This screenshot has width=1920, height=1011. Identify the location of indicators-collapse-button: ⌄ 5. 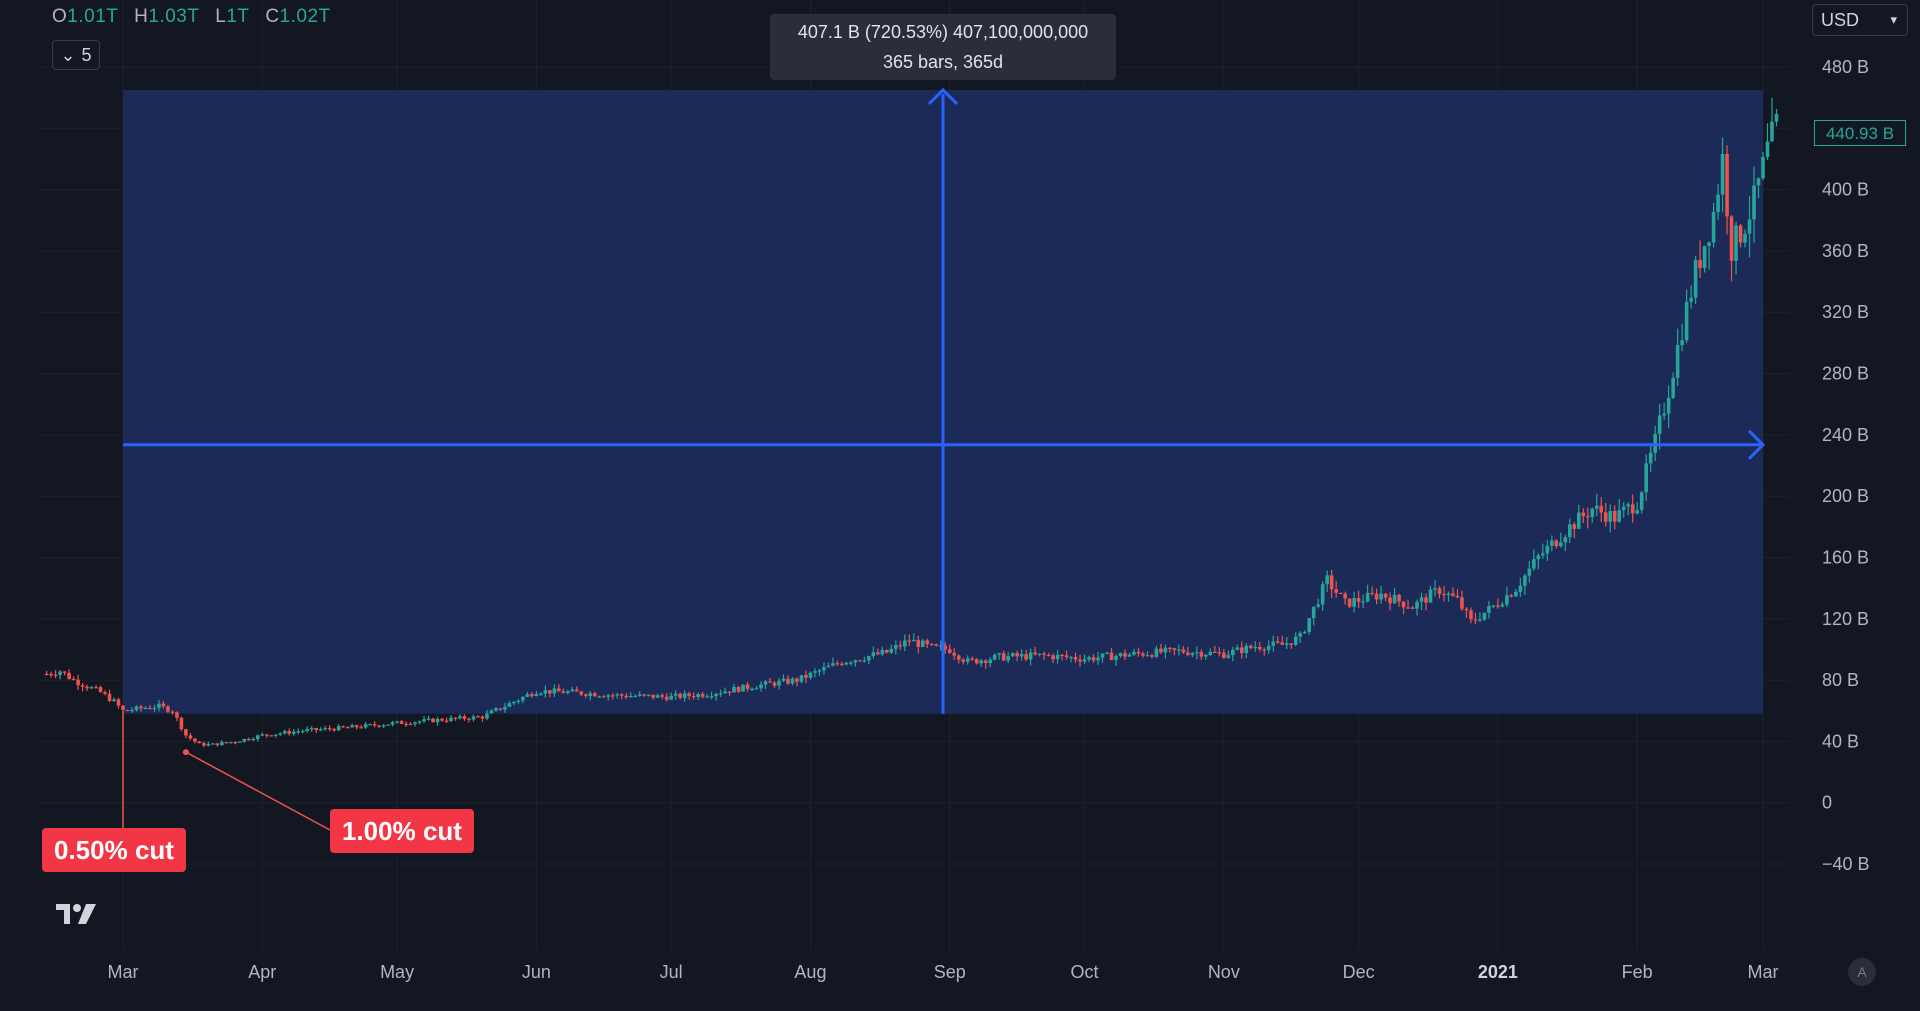
(76, 55).